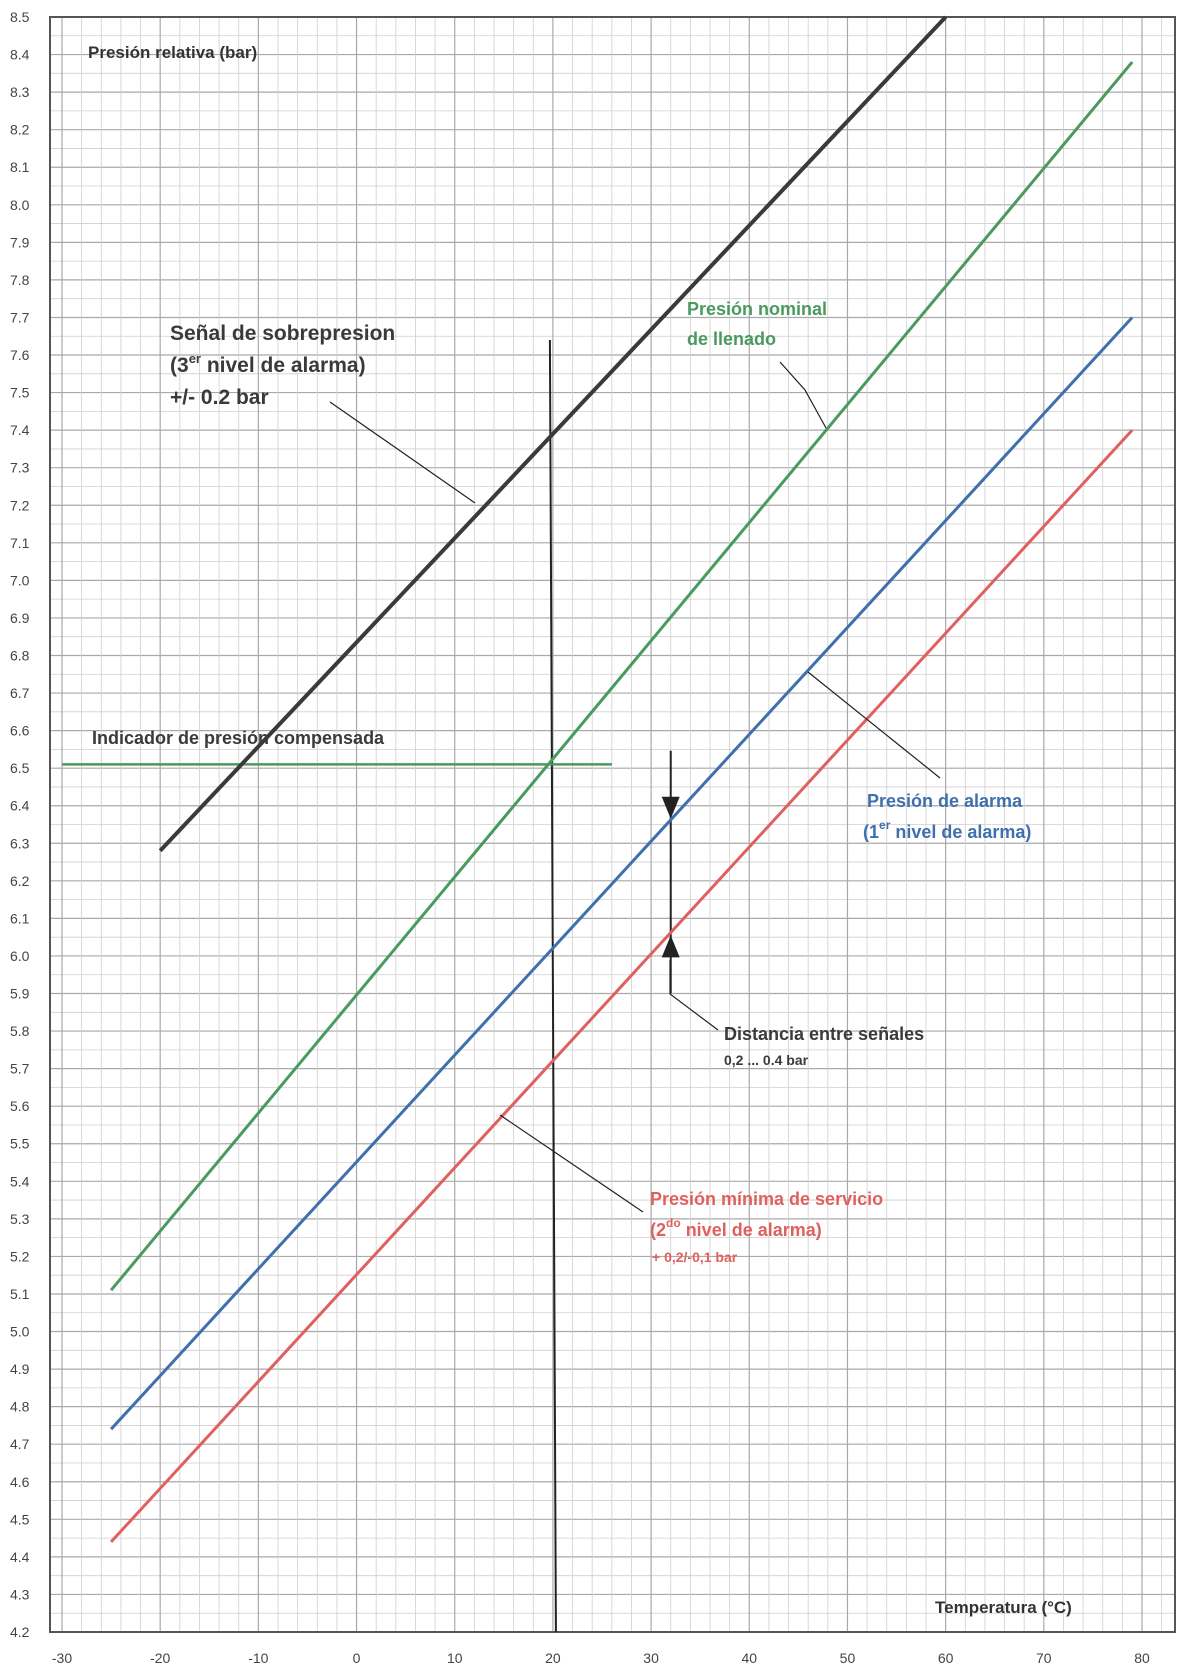  What do you see at coordinates (20, 806) in the screenshot?
I see `y-tick-label: 6.4` at bounding box center [20, 806].